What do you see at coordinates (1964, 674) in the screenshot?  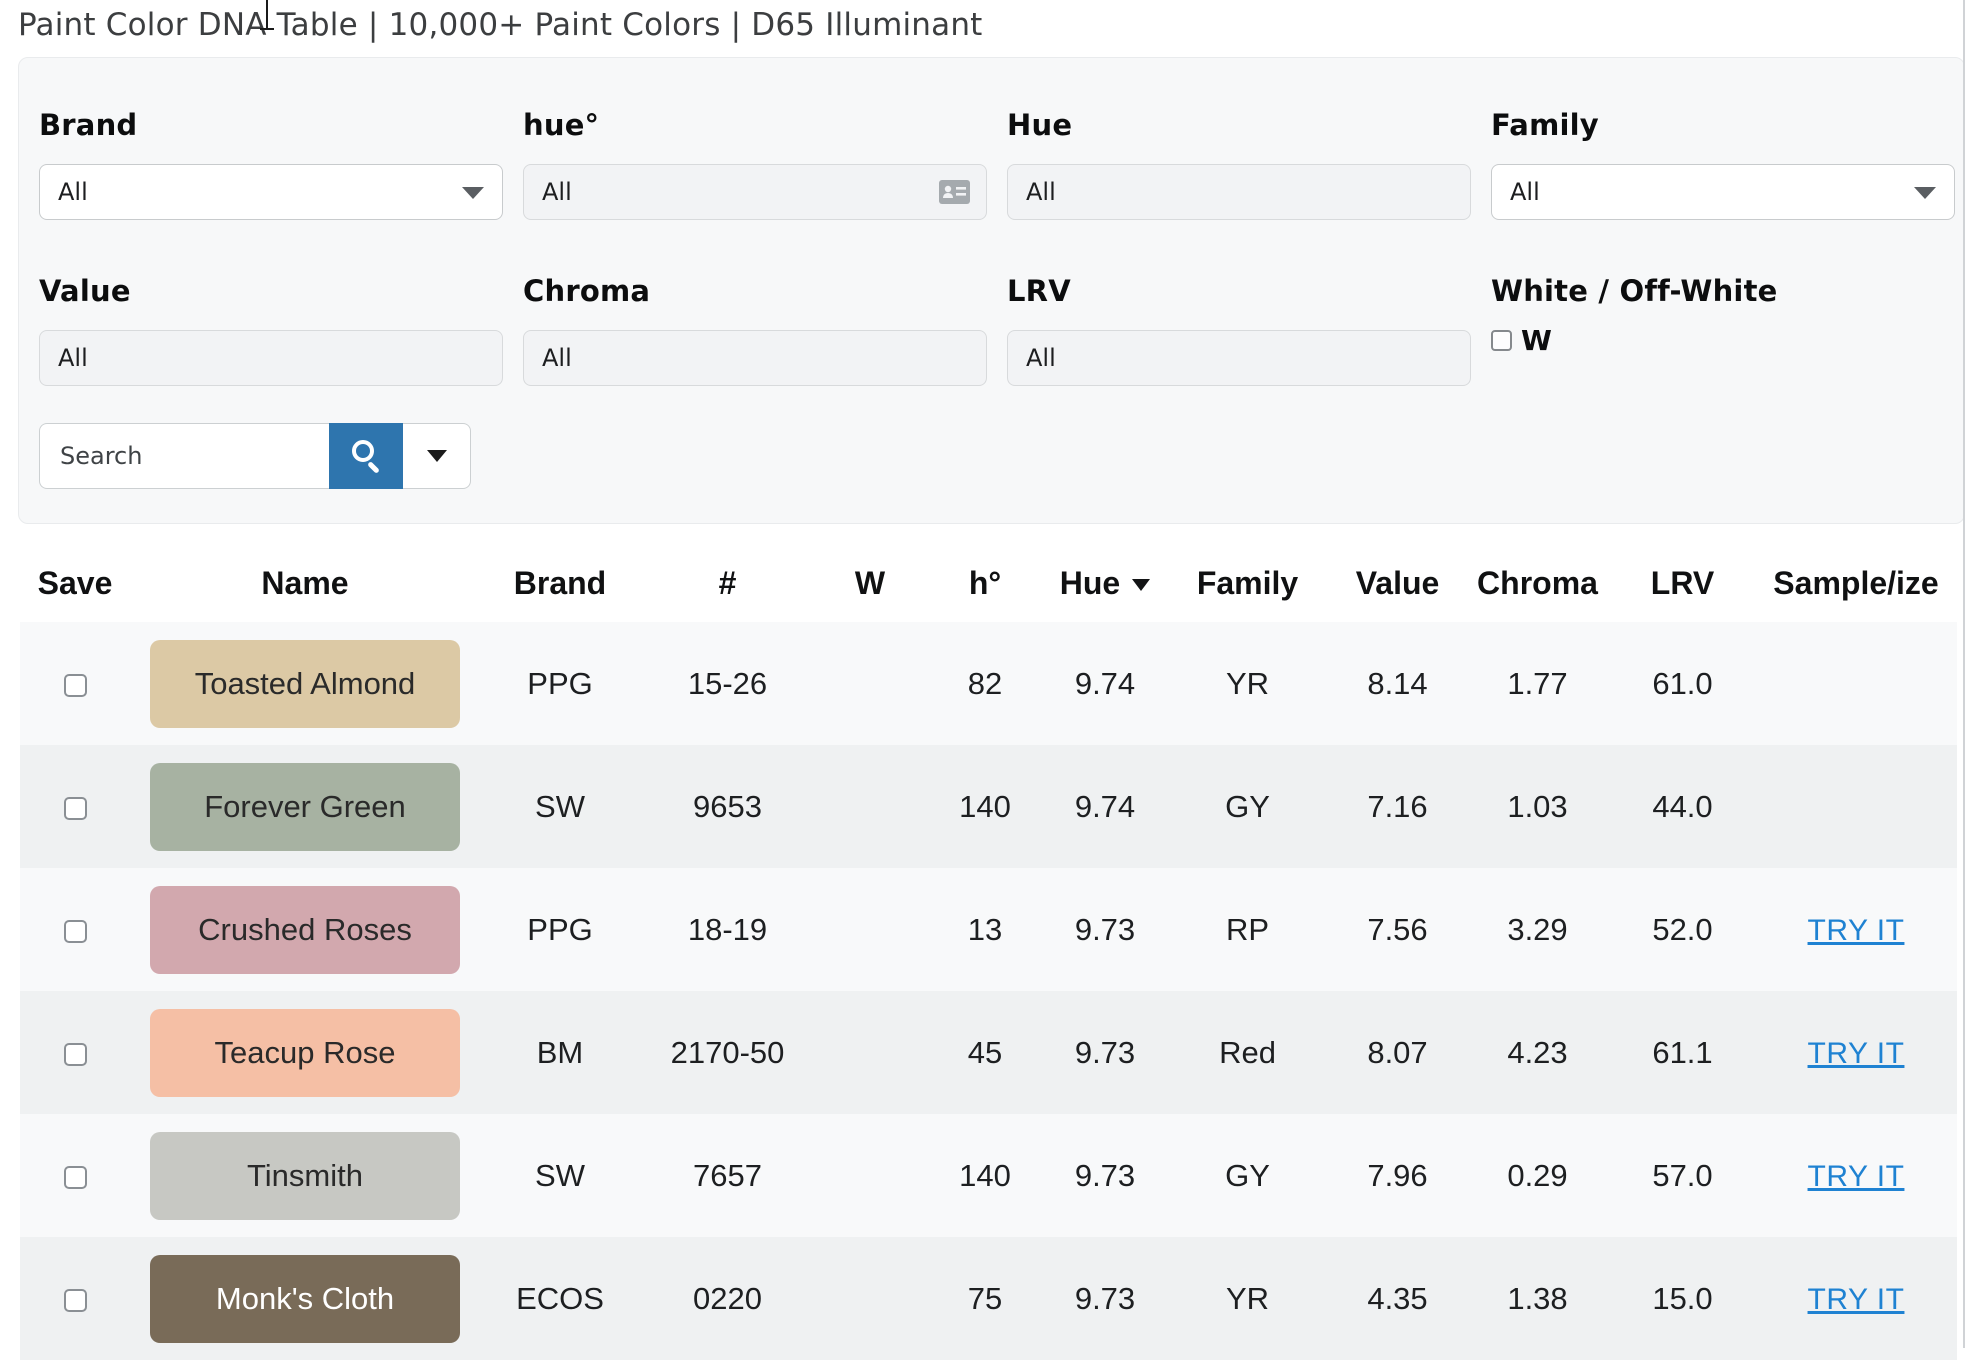 I see `scrollbar-edge` at bounding box center [1964, 674].